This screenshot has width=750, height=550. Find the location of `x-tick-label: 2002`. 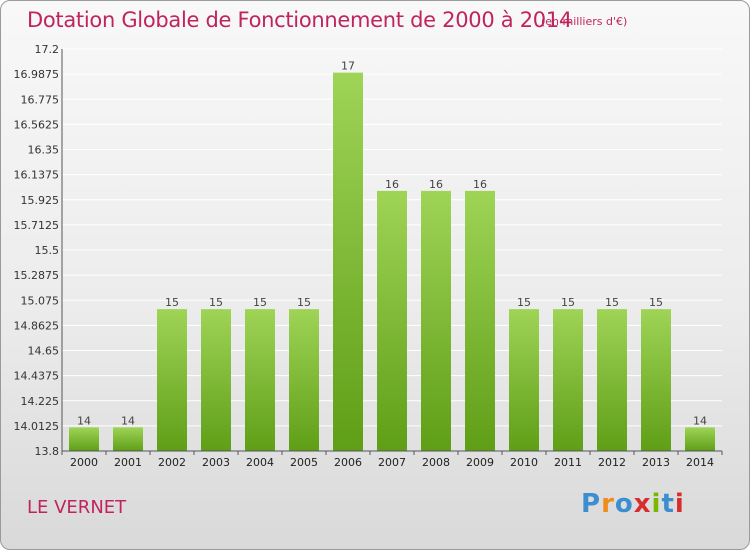

x-tick-label: 2002 is located at coordinates (172, 462).